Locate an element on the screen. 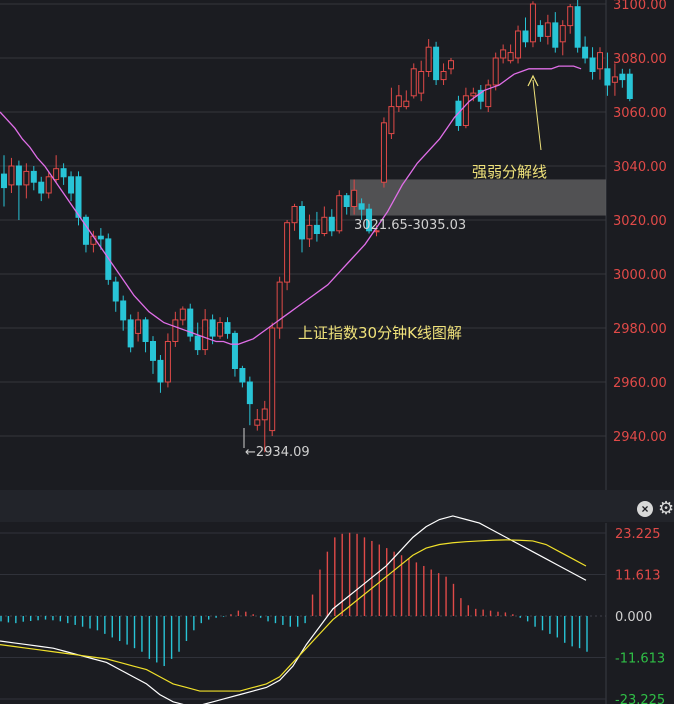 Image resolution: width=674 pixels, height=704 pixels. close-icon: × is located at coordinates (645, 509).